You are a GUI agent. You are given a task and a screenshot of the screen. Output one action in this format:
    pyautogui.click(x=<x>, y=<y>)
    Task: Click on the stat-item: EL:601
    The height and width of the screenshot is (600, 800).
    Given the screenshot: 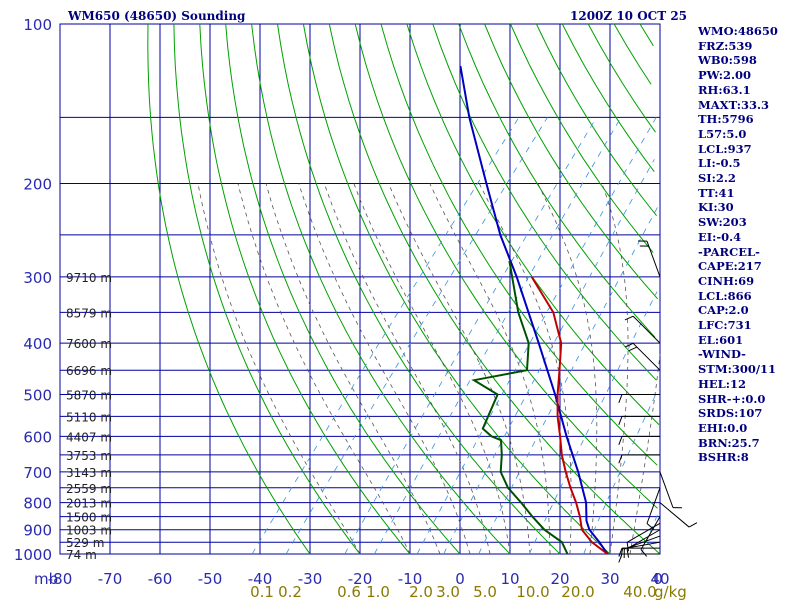 What is the action you would take?
    pyautogui.click(x=721, y=339)
    